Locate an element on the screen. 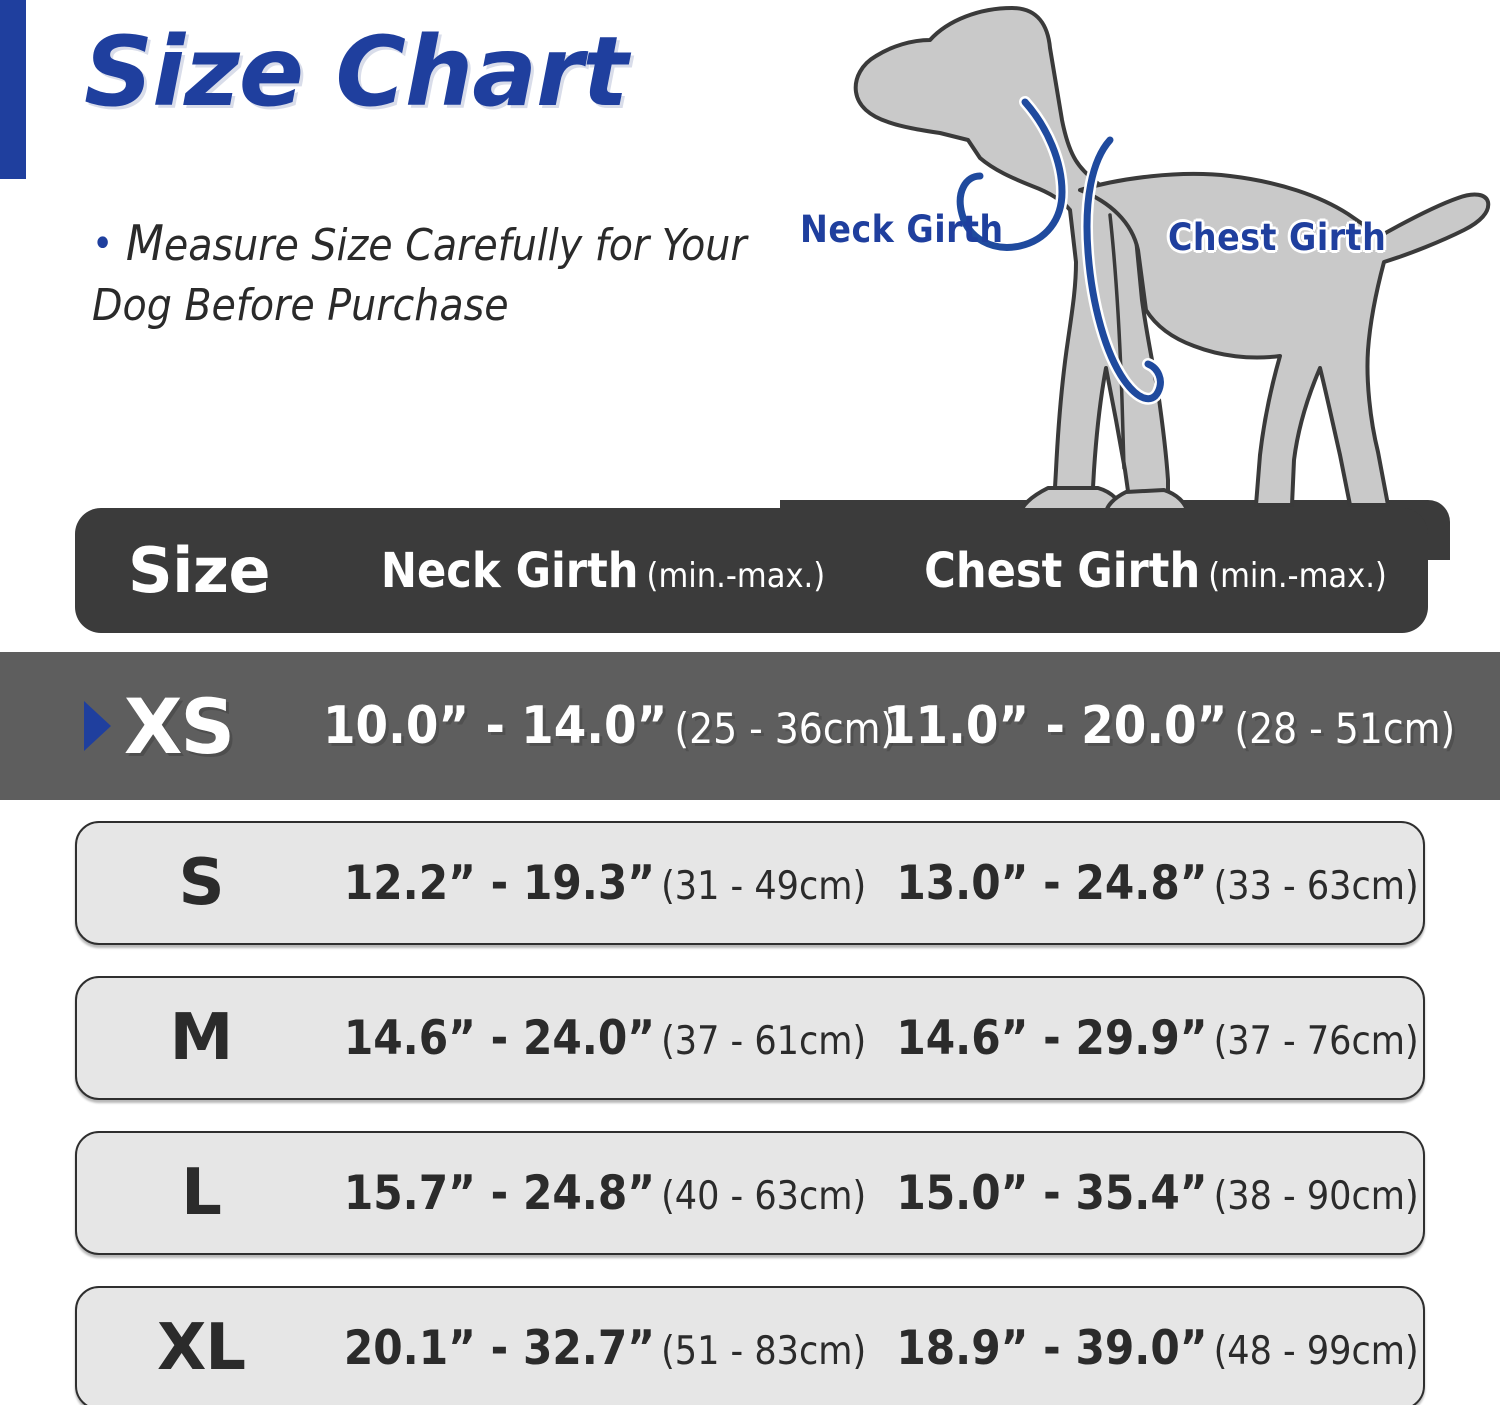  row-chest-l: 15.0” - 35.4” (38 - 90cm) is located at coordinates (1157, 1193).